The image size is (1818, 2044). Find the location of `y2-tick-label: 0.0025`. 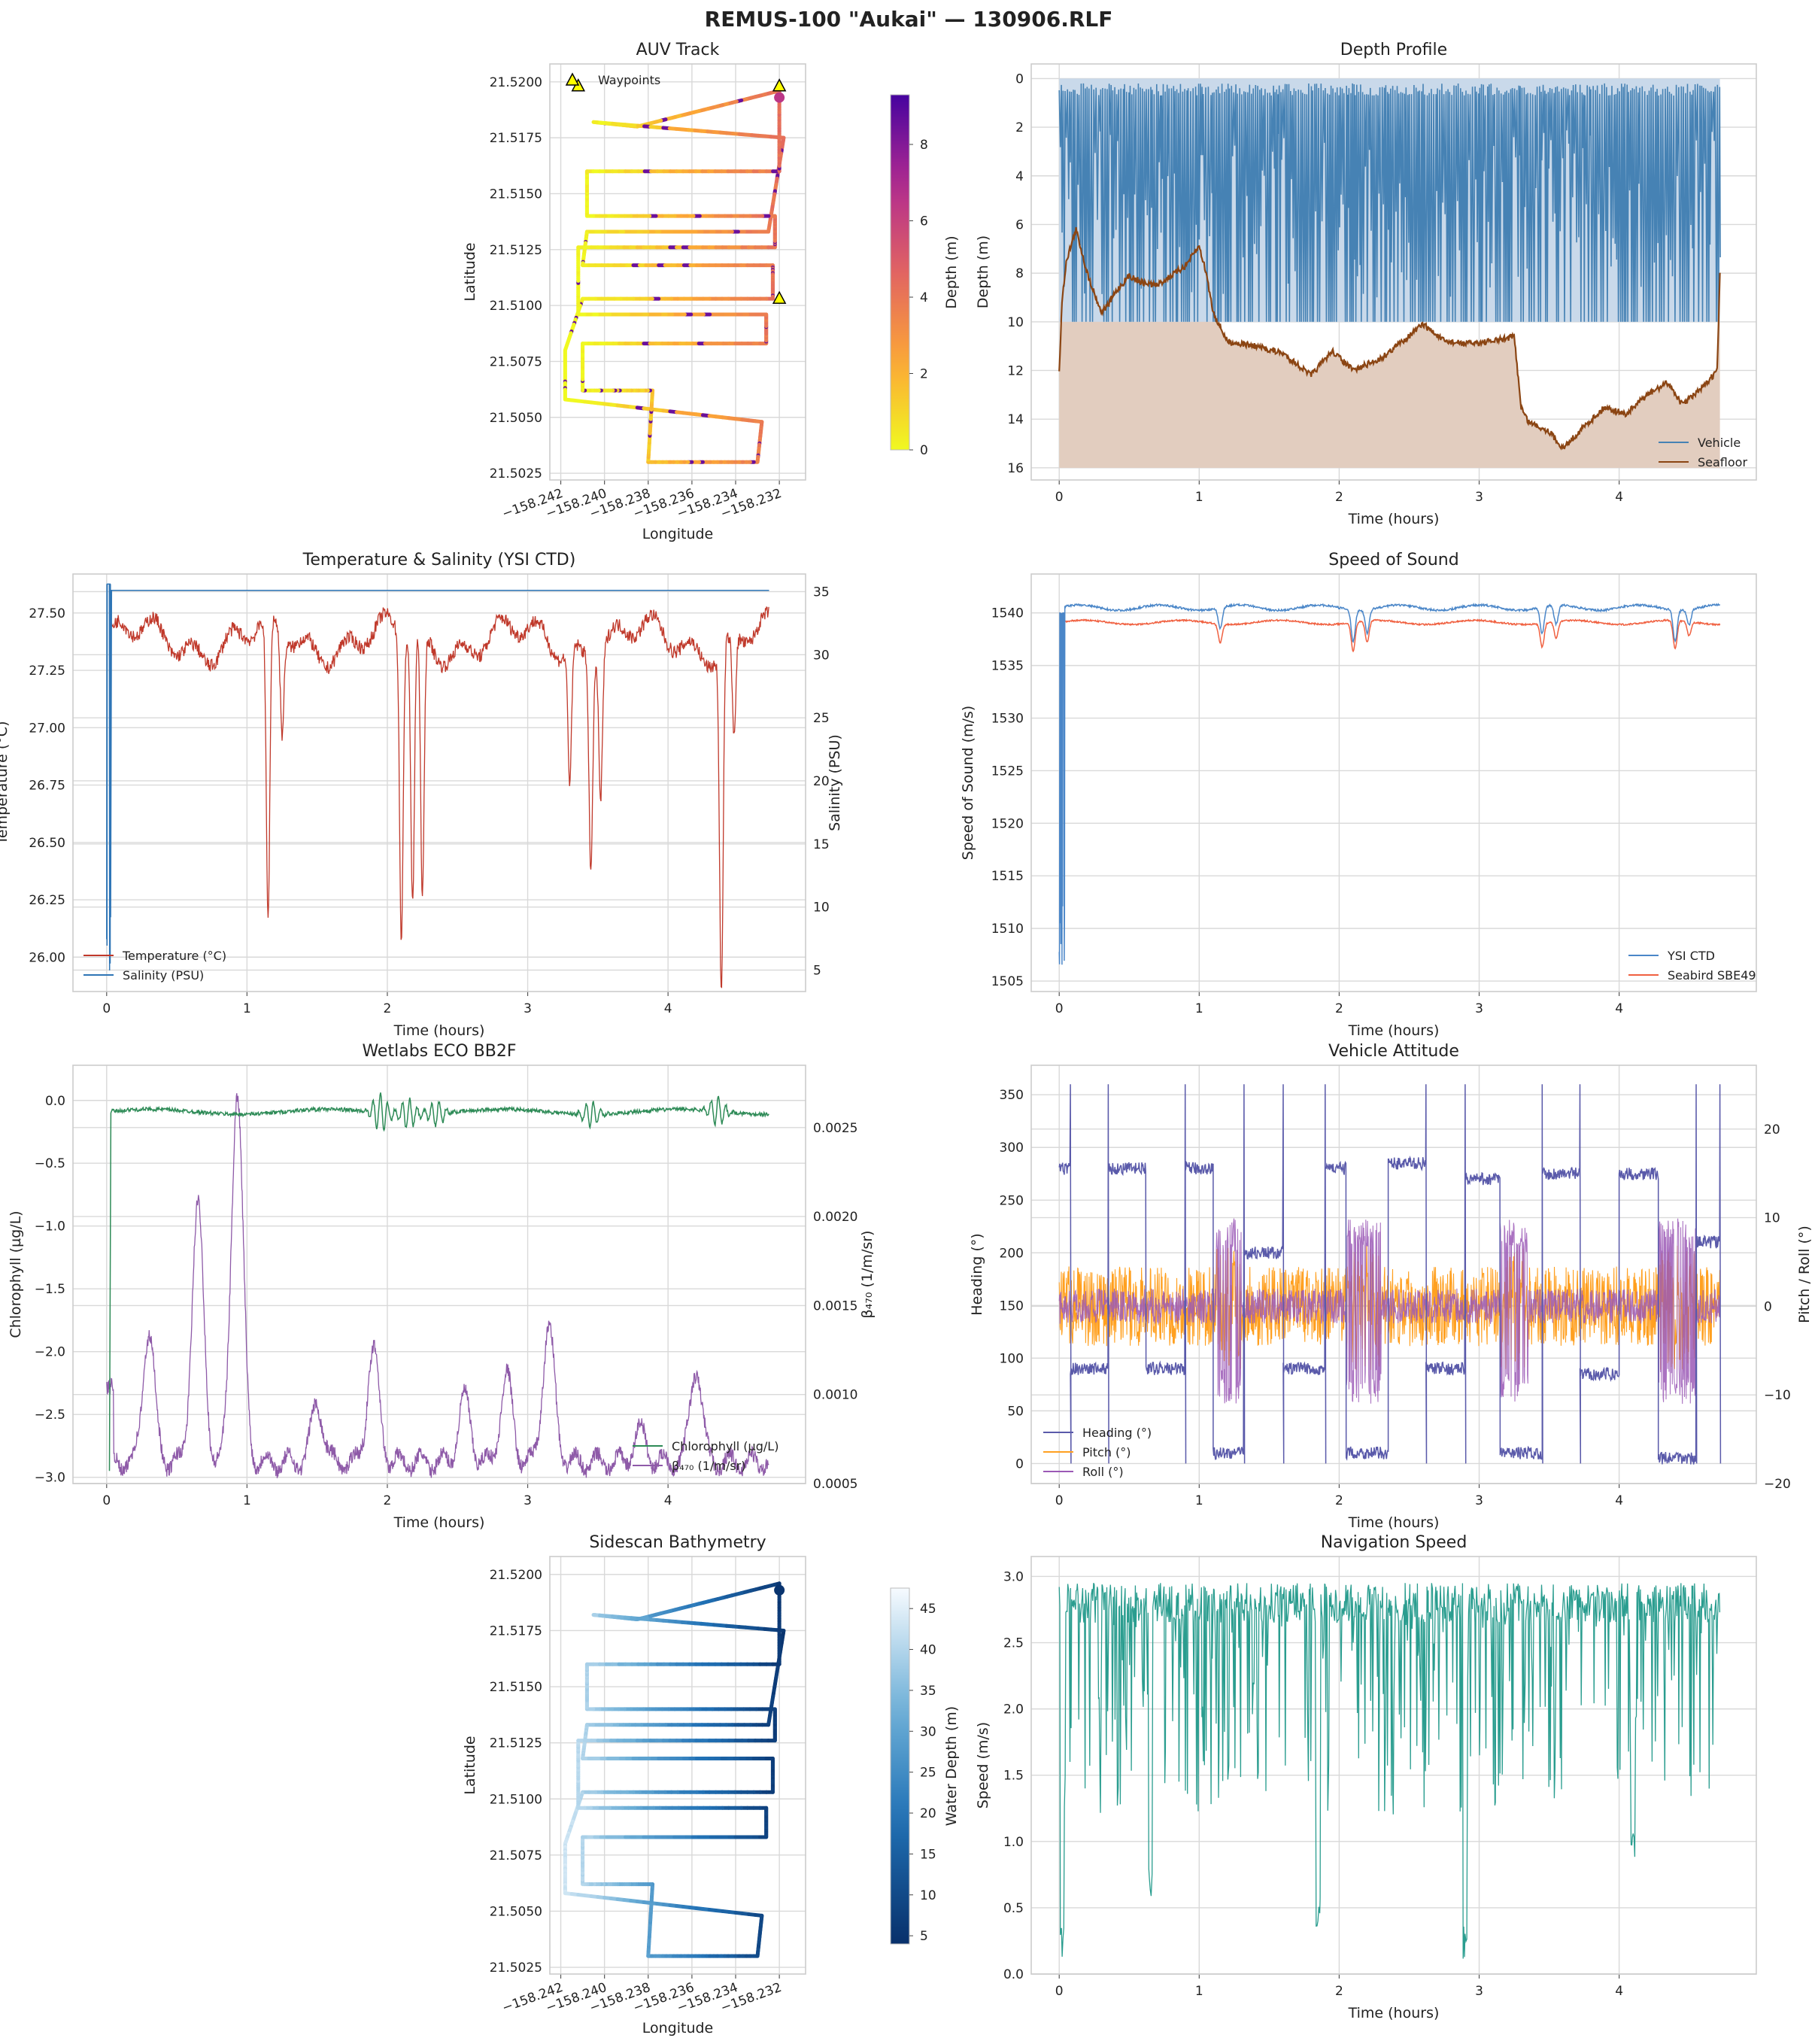

y2-tick-label: 0.0025 is located at coordinates (835, 1128).